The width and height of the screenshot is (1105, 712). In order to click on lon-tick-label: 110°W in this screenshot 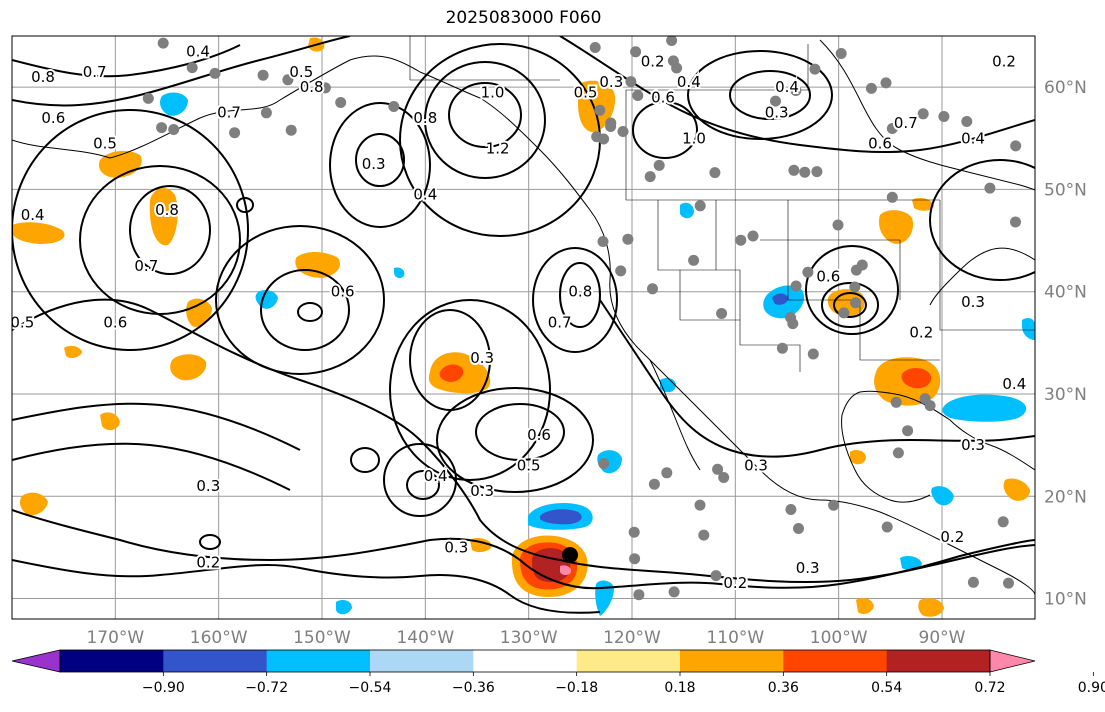, I will do `click(735, 638)`.